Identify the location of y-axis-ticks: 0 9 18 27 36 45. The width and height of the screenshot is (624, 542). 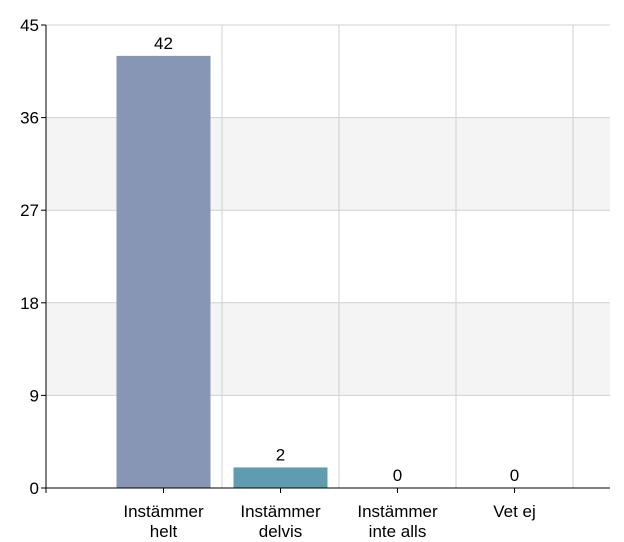
(33, 257).